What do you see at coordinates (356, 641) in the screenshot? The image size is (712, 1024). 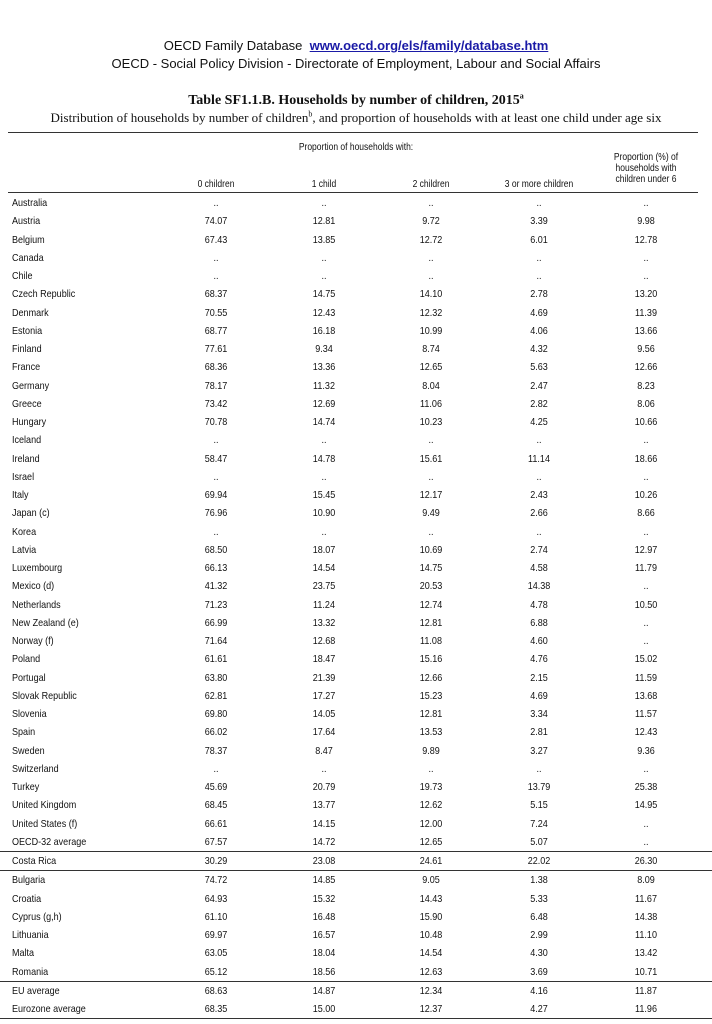 I see `table-row: Norway (f) 71.64 12.68 11.08 4.60..` at bounding box center [356, 641].